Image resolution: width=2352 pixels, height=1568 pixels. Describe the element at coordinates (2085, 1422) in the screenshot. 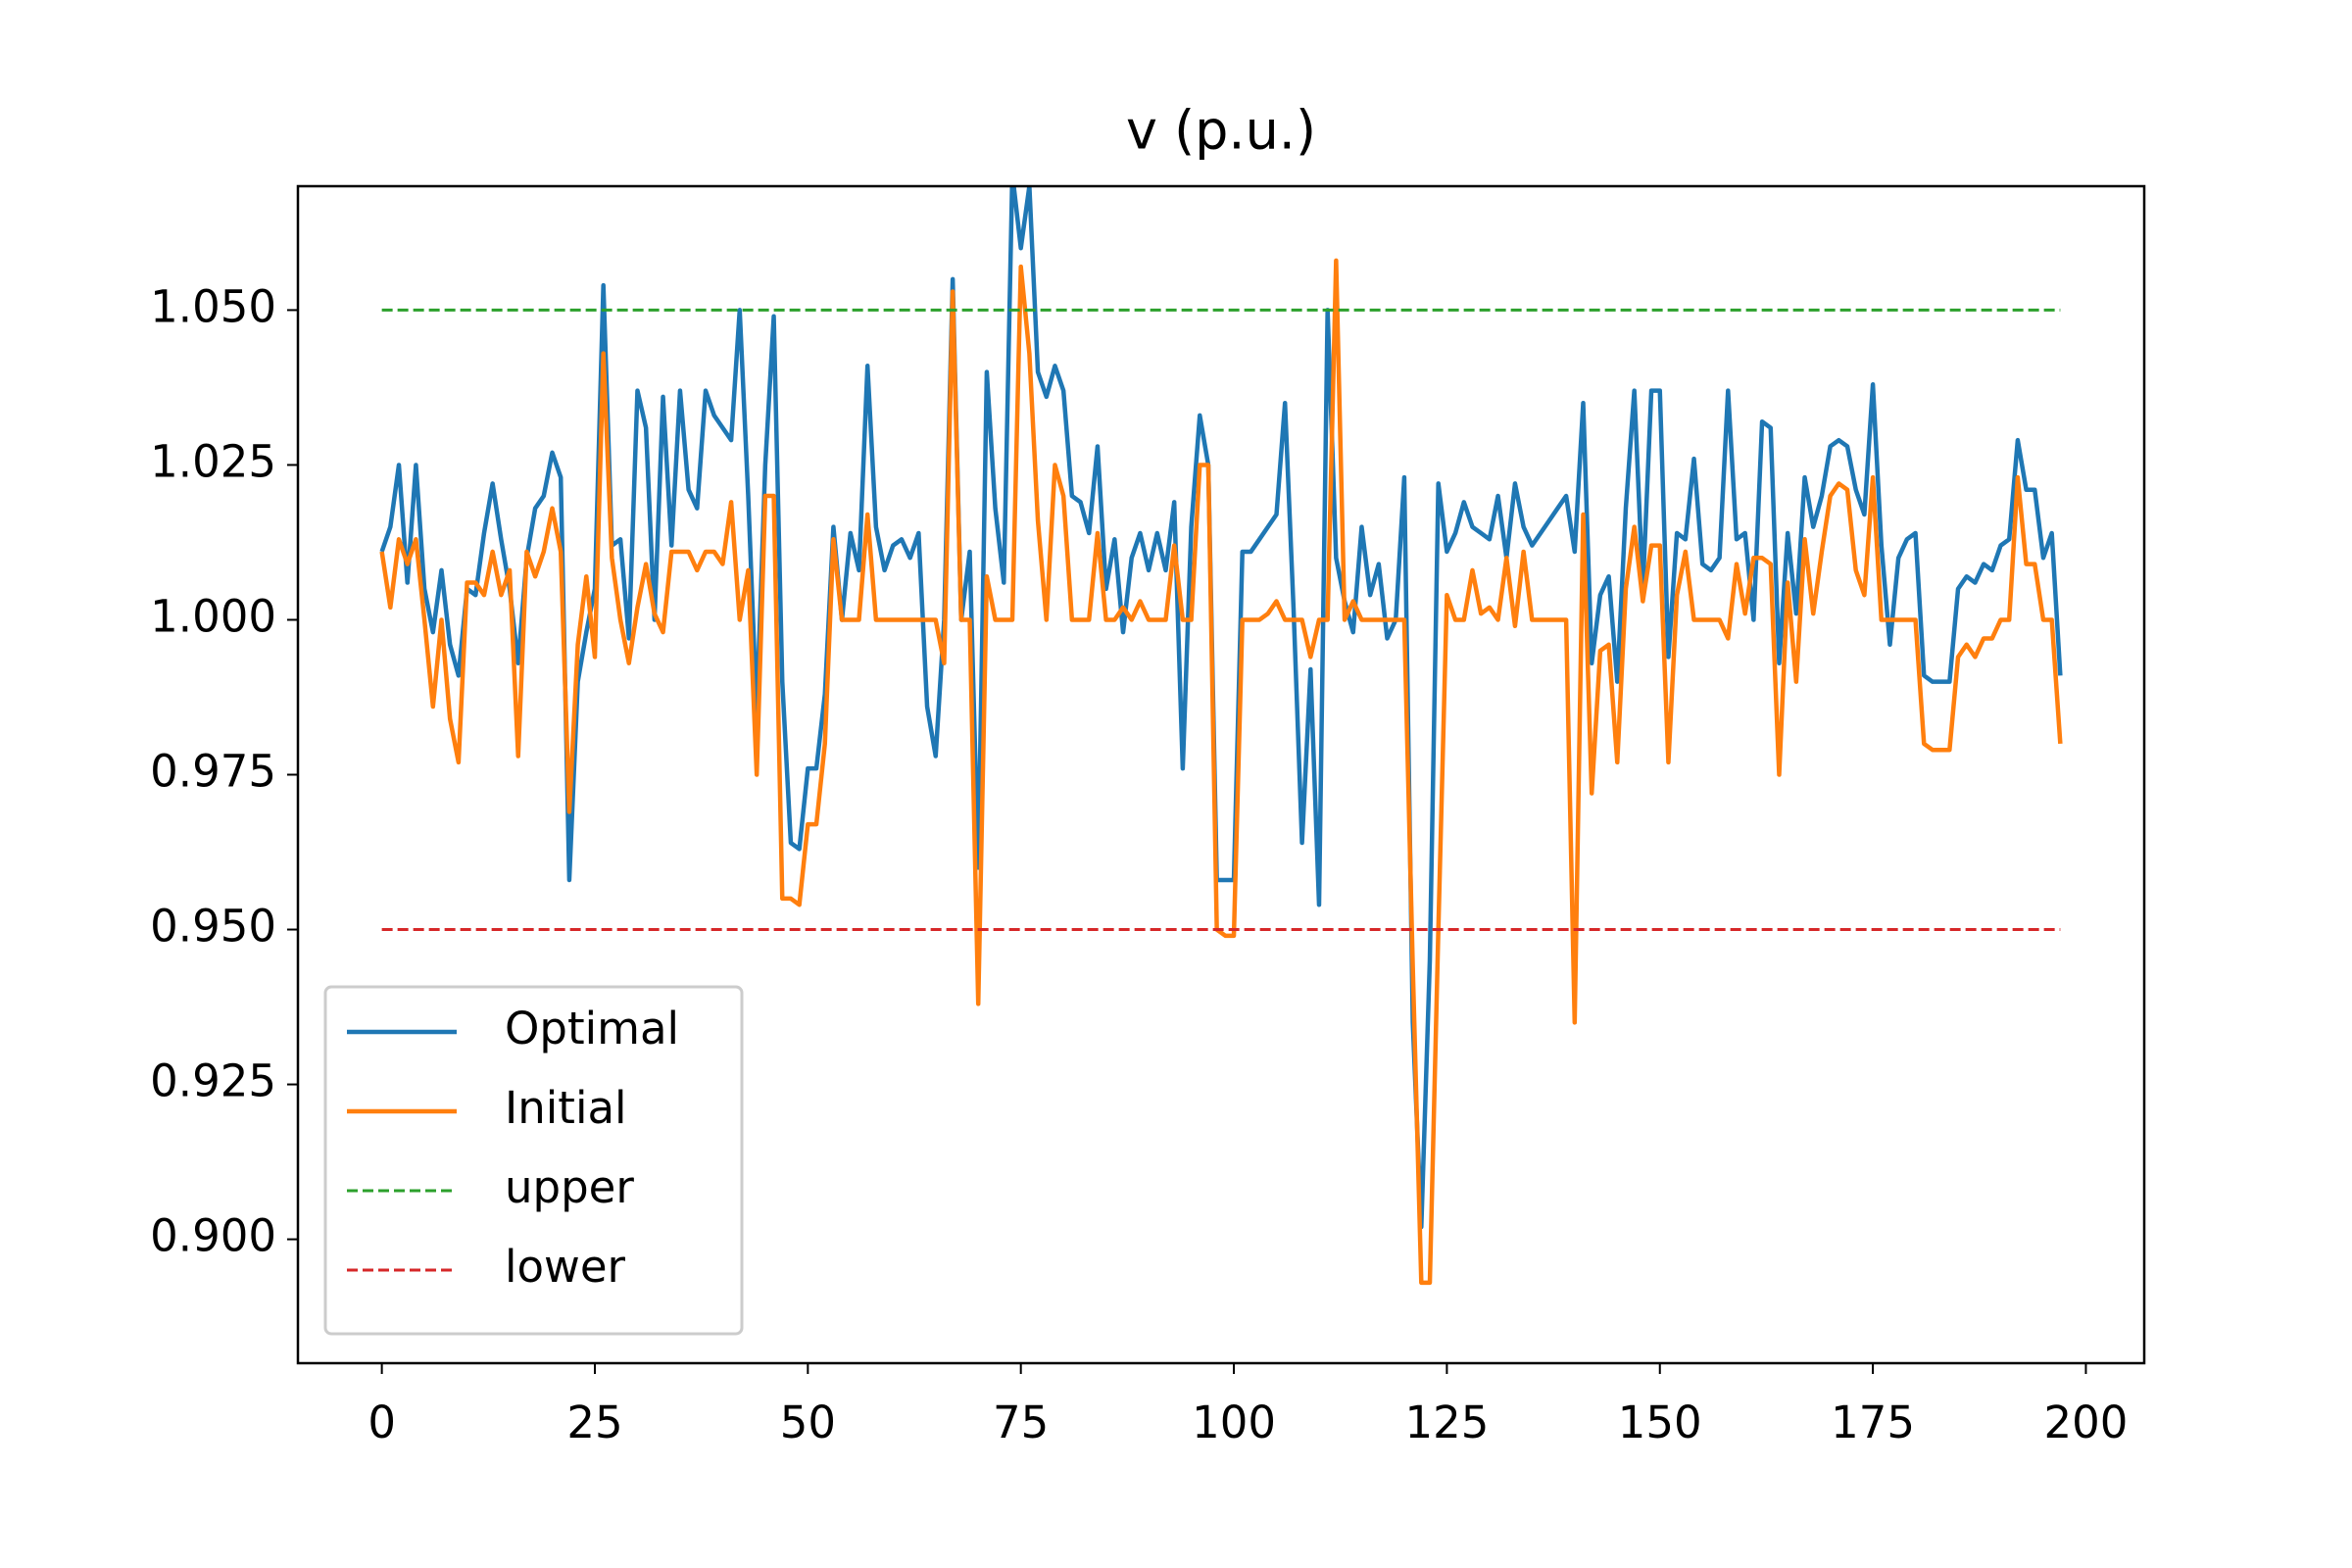

I see `x-tick-label: 200` at that location.